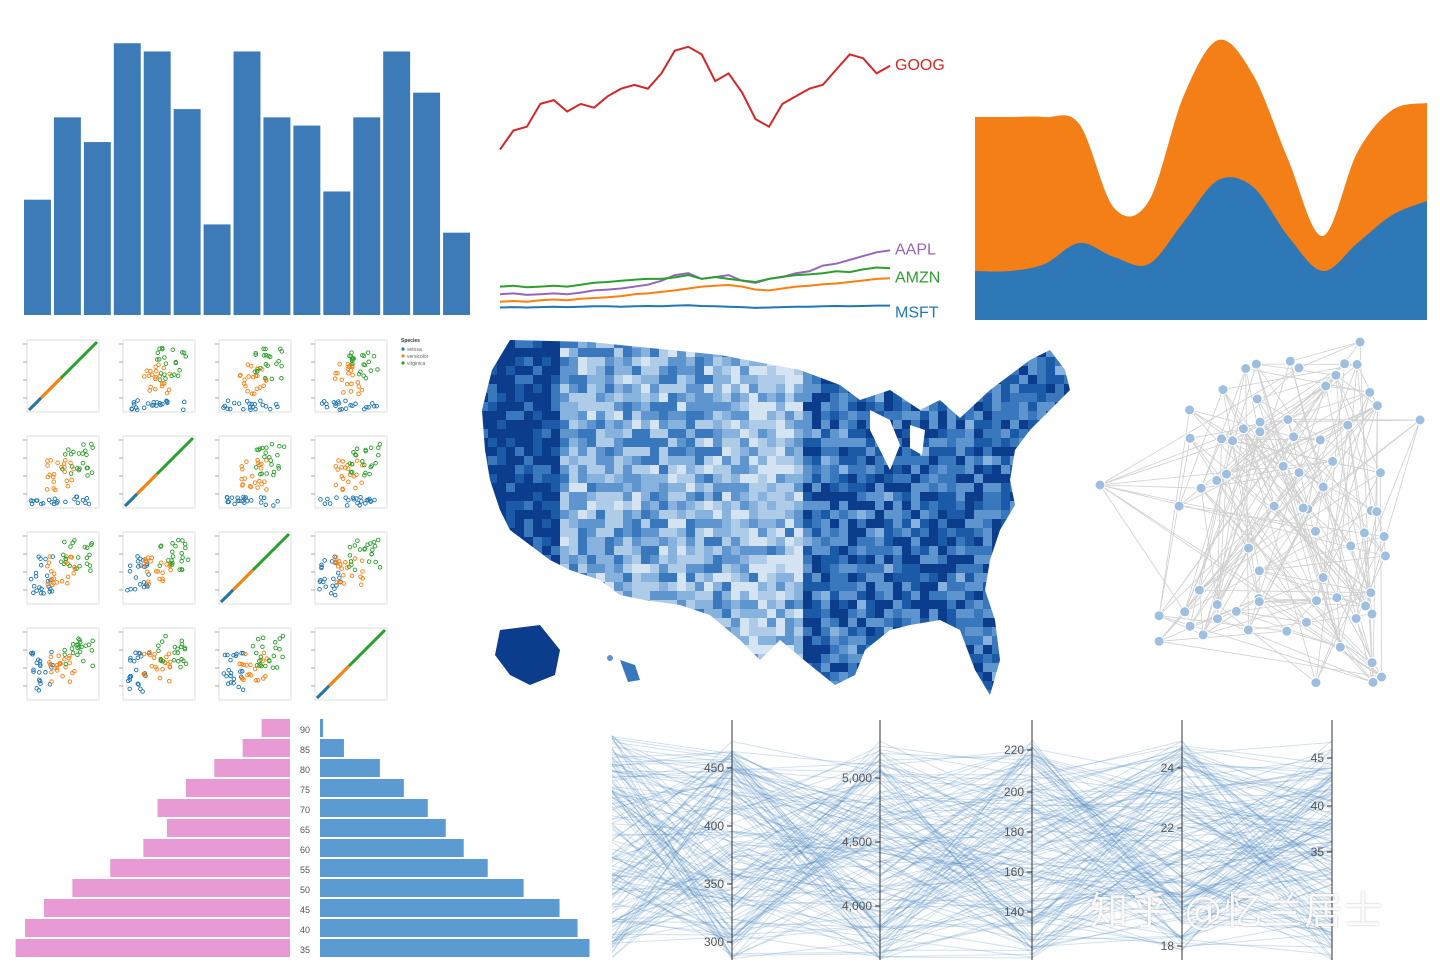 The image size is (1440, 966). Describe the element at coordinates (1014, 912) in the screenshot. I see `axis-3-tick-140: 140` at that location.